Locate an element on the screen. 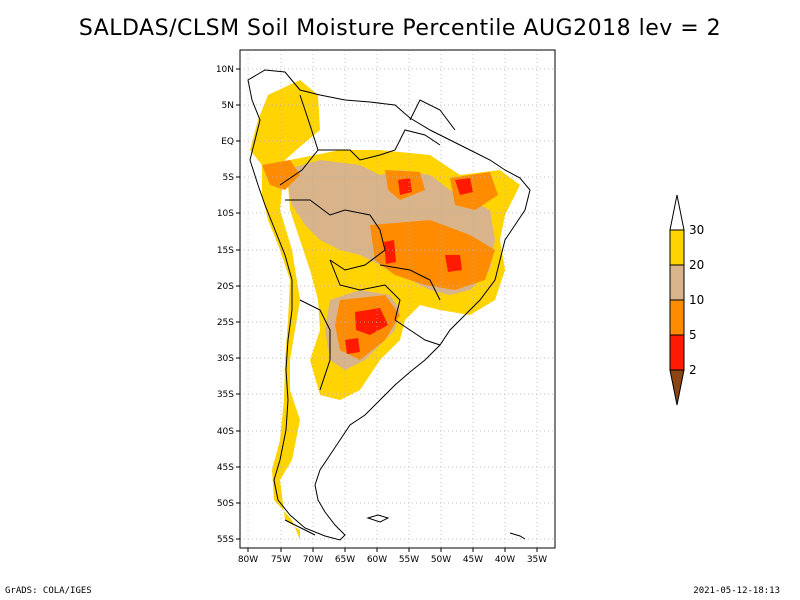 This screenshot has width=800, height=600. lat-label: 20S is located at coordinates (225, 287).